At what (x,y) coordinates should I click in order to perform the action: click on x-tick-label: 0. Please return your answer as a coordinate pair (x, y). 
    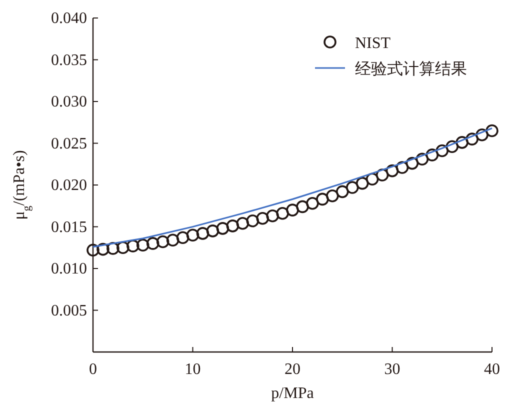
    Looking at the image, I should click on (93, 369).